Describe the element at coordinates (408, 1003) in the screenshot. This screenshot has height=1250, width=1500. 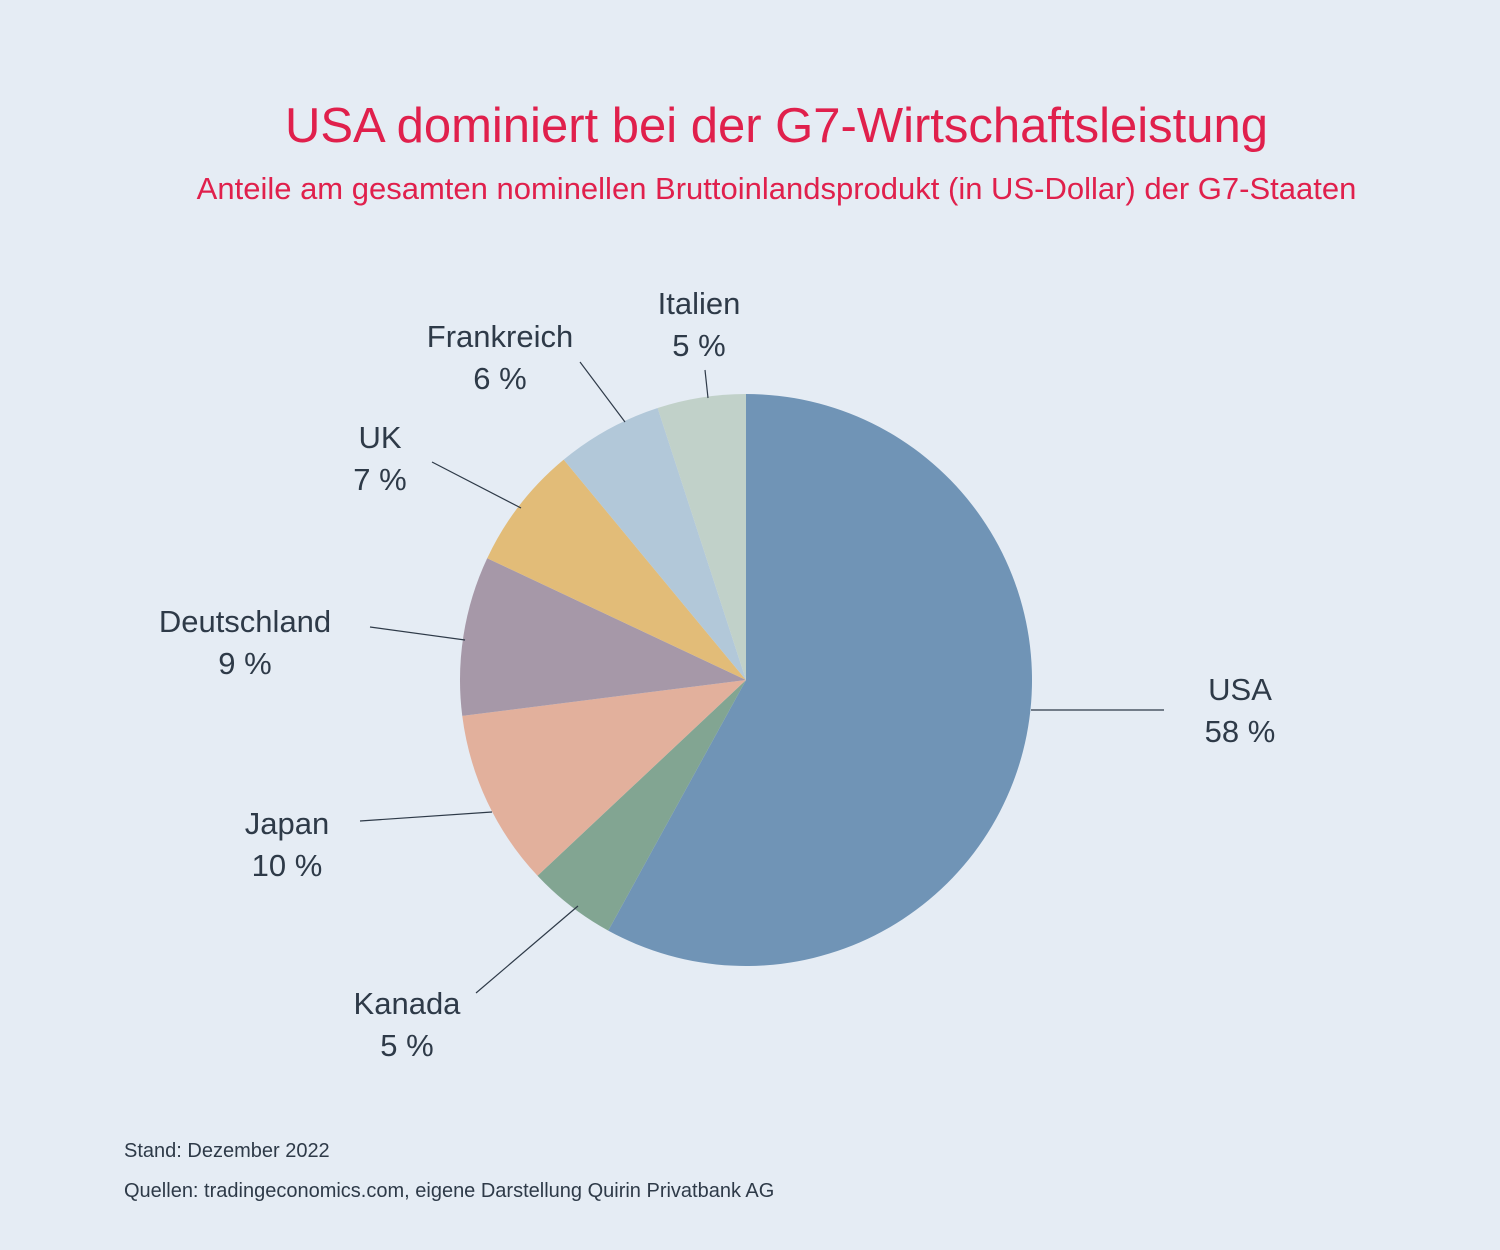
I see `slice-label-name-kanada: Kanada` at that location.